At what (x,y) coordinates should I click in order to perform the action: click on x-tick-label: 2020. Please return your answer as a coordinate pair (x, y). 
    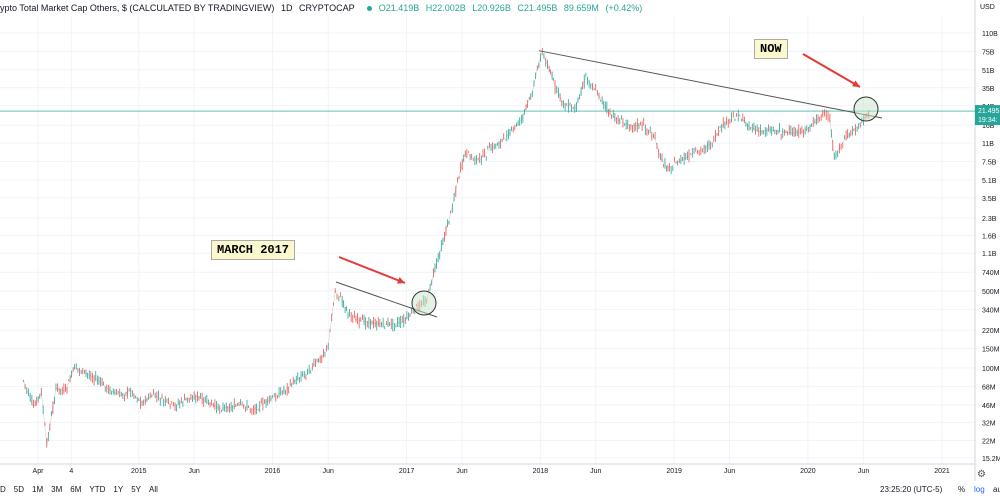
    Looking at the image, I should click on (808, 471).